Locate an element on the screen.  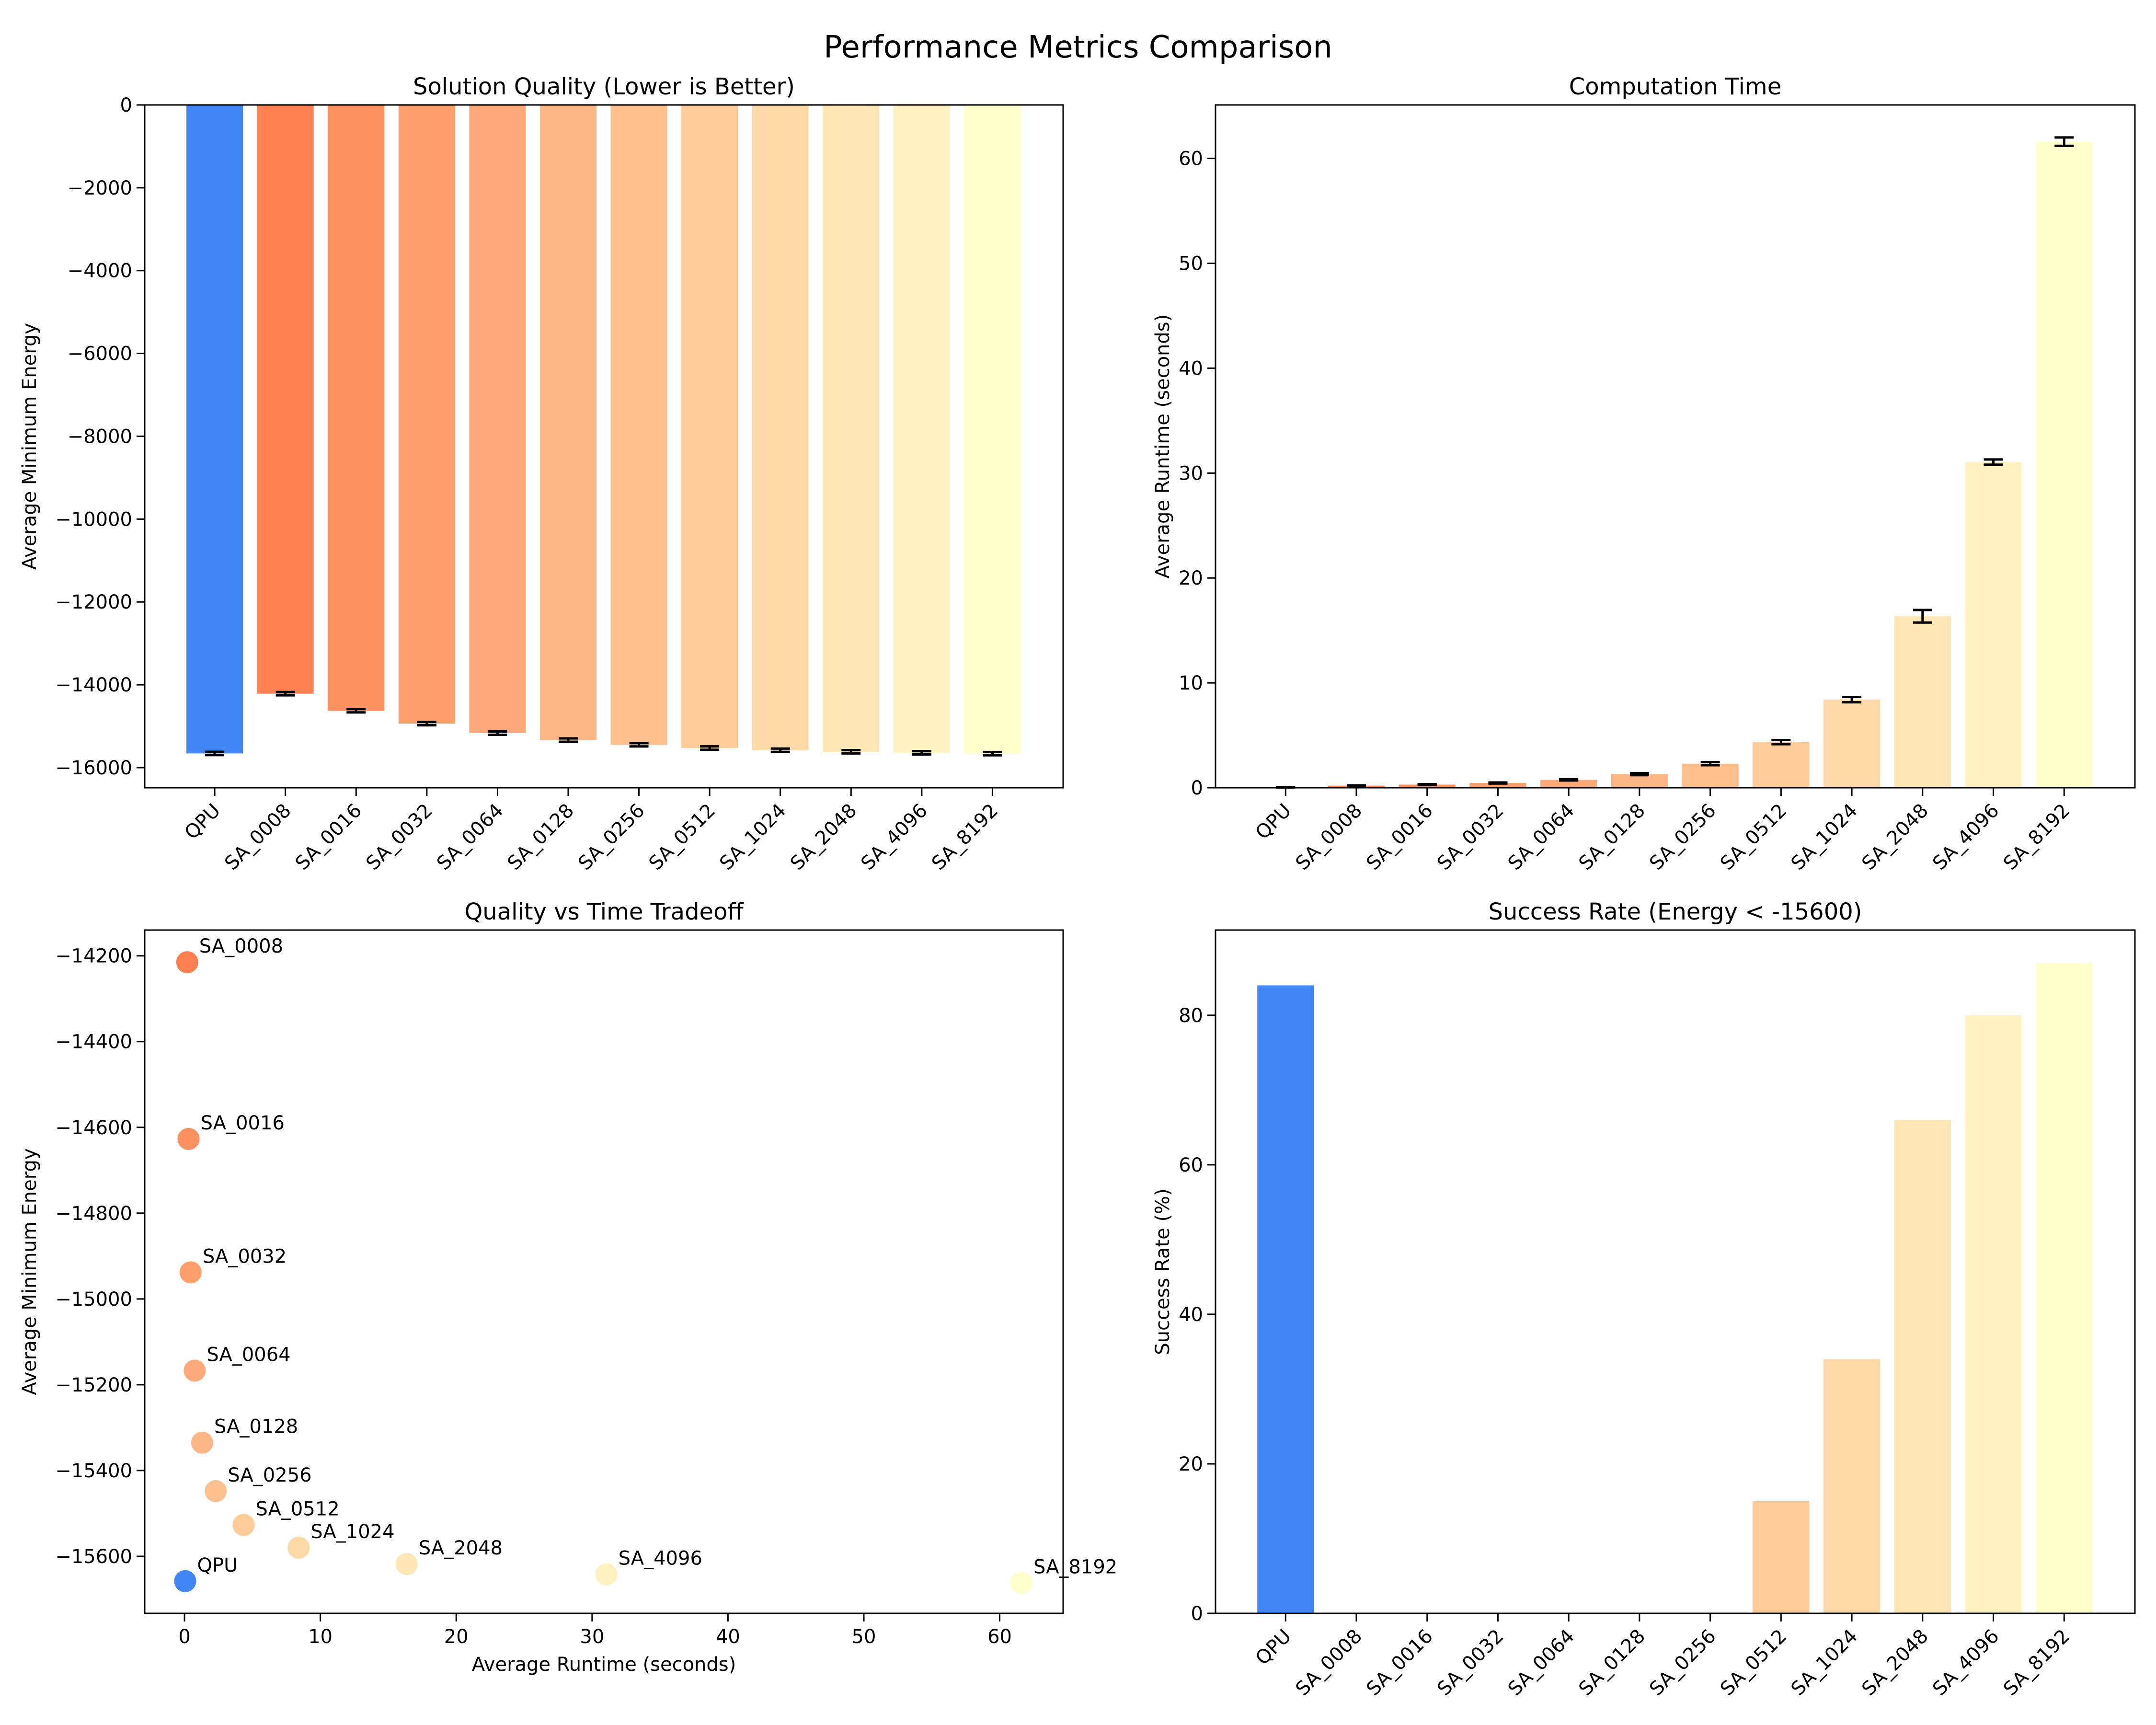
y-tick-label: −14000 is located at coordinates (93, 685).